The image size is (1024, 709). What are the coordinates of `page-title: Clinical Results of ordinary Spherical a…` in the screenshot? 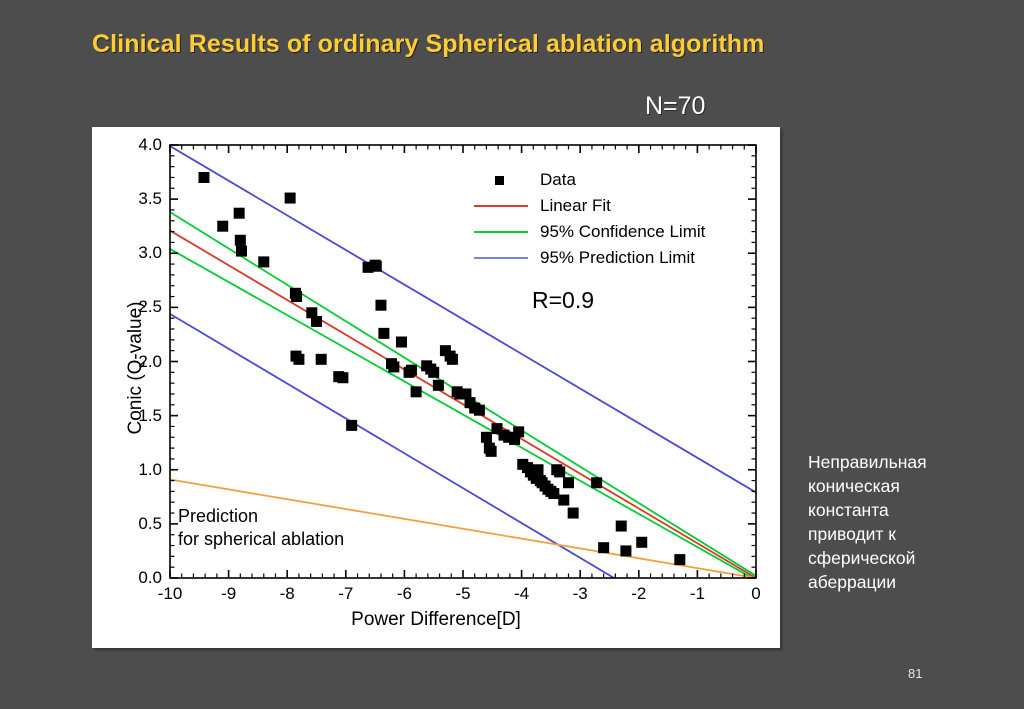 It's located at (428, 44).